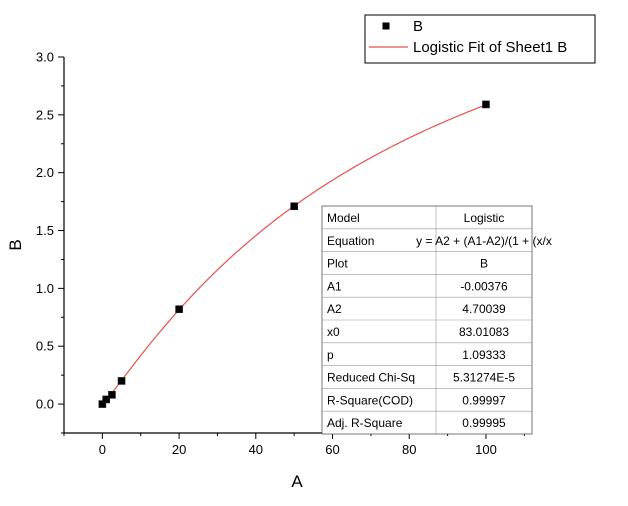 The height and width of the screenshot is (506, 628). Describe the element at coordinates (330, 355) in the screenshot. I see `stats-row-label: p` at that location.